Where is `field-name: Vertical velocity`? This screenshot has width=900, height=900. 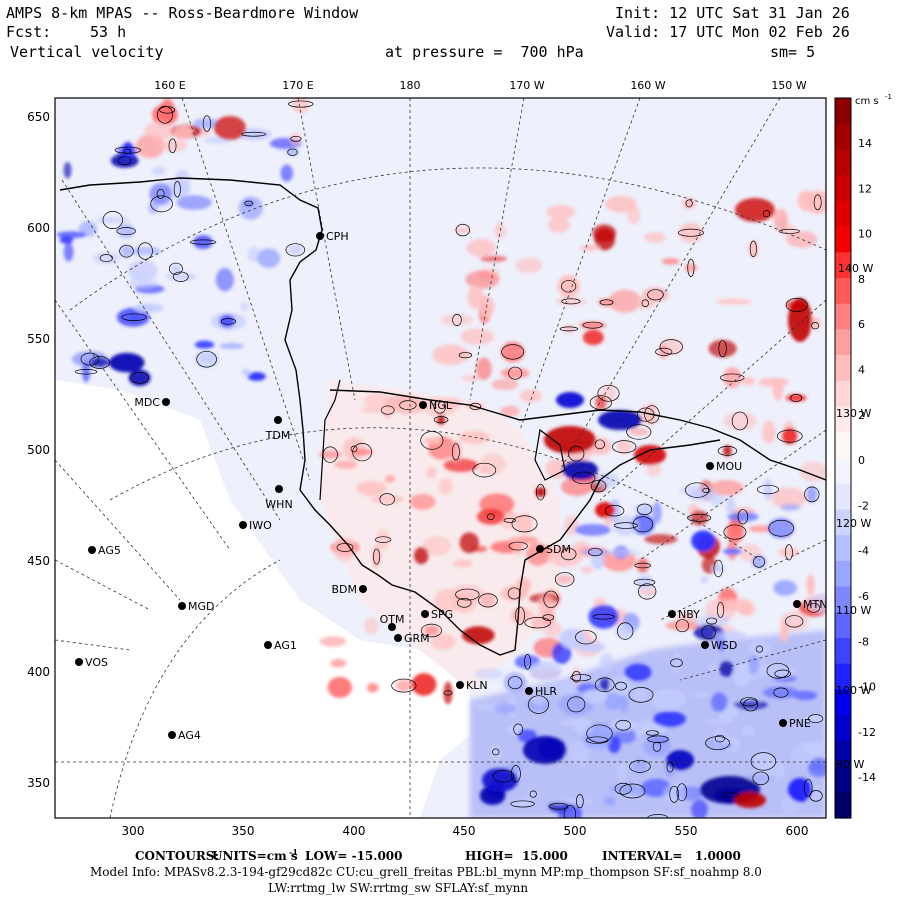 field-name: Vertical velocity is located at coordinates (87, 52).